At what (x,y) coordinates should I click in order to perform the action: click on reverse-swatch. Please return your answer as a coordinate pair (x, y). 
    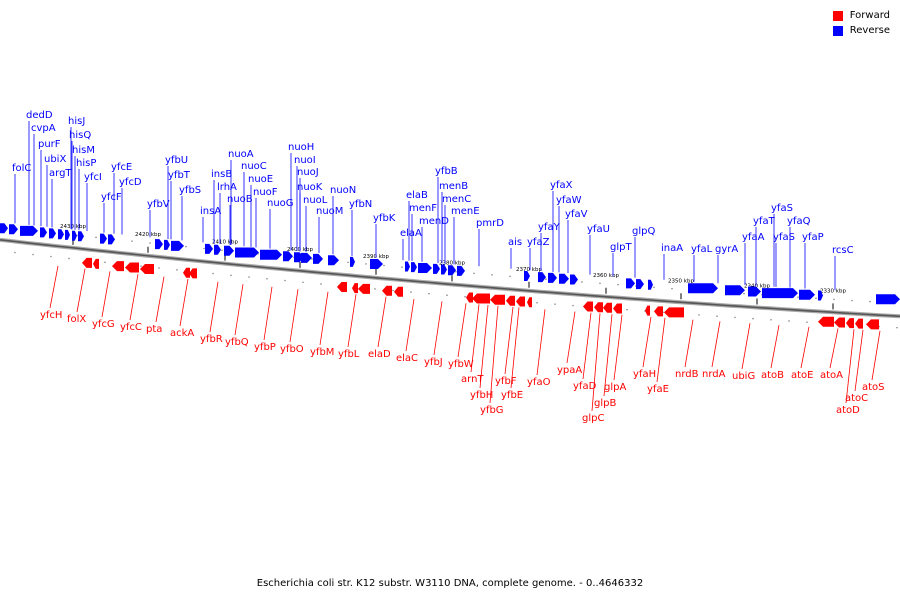
    Looking at the image, I should click on (837, 30).